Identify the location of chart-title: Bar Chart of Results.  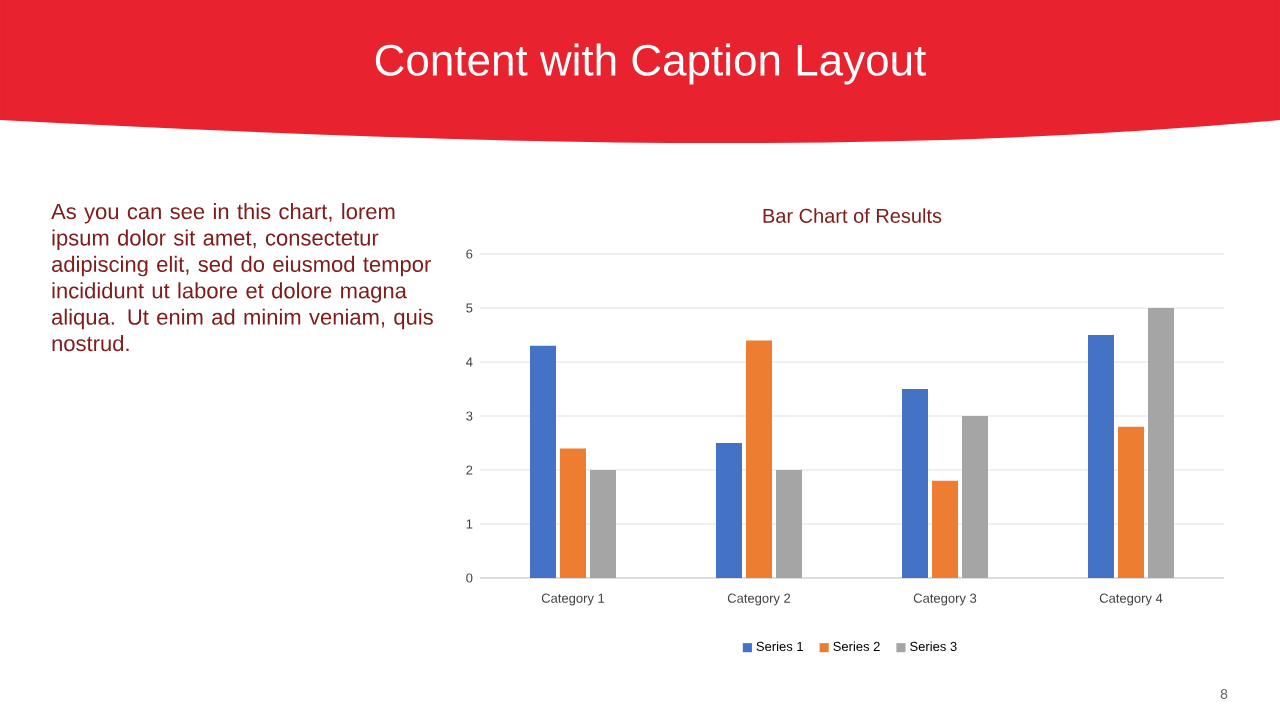
(852, 215).